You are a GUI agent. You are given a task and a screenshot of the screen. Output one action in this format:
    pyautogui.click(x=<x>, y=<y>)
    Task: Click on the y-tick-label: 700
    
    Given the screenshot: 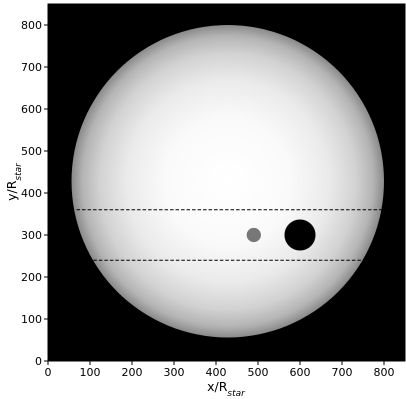 What is the action you would take?
    pyautogui.click(x=31, y=67)
    